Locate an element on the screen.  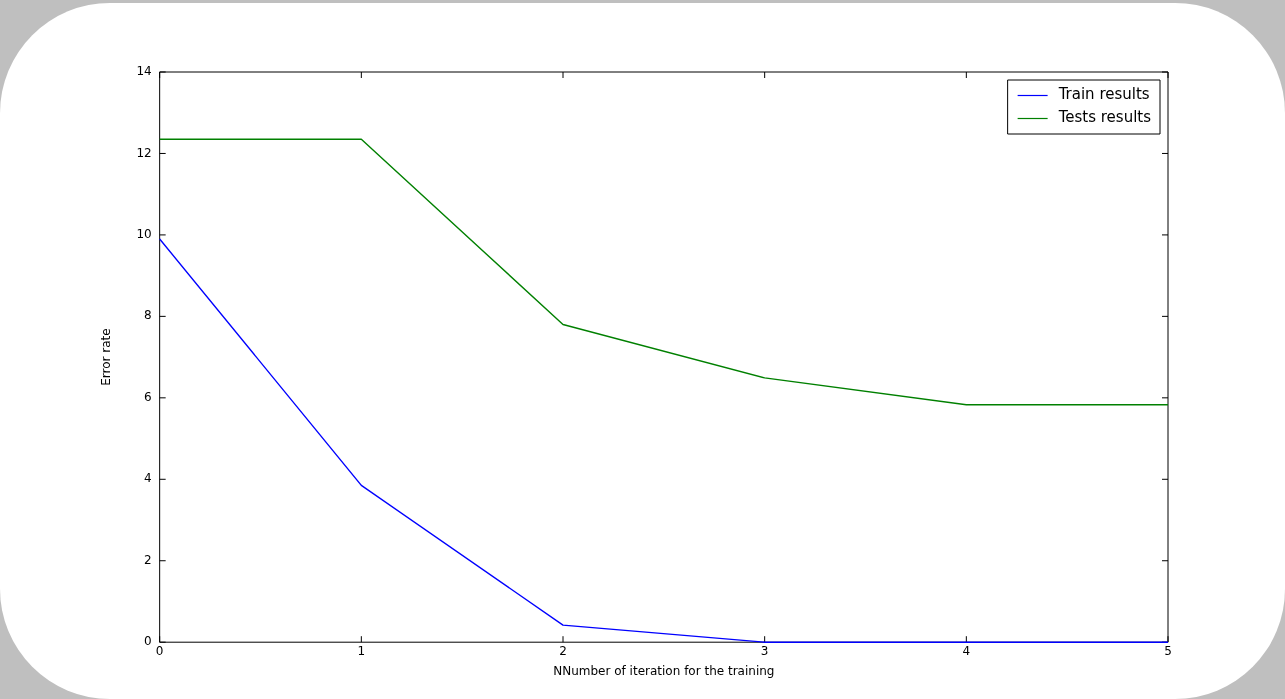
y-tick-label: 8 is located at coordinates (148, 315).